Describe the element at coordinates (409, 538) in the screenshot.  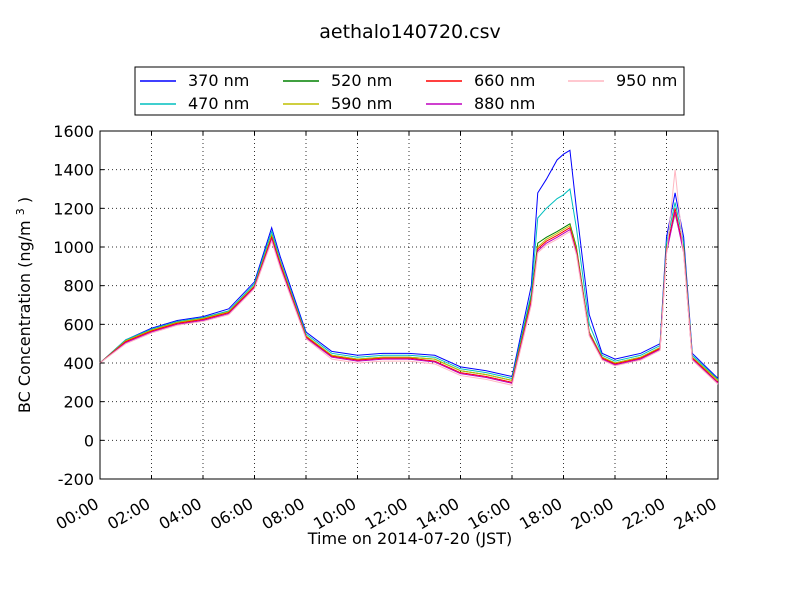
I see `x-axis-label: Time on 2014-07-20 (JST)` at that location.